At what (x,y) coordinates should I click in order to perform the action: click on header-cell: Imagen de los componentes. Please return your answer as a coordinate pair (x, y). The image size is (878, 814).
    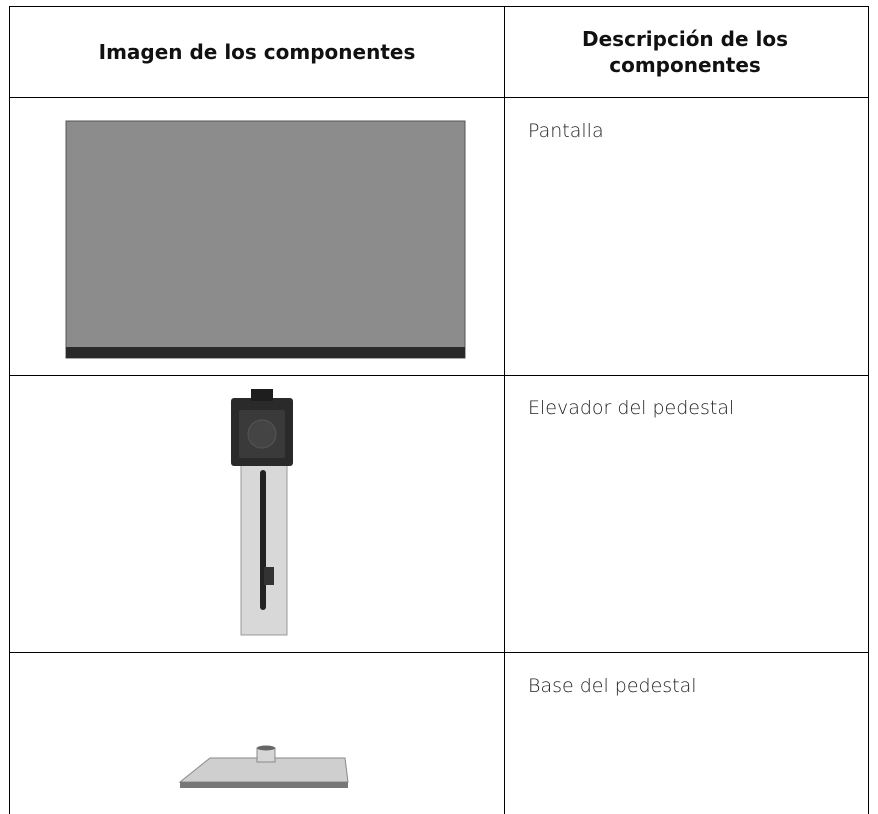
    Looking at the image, I should click on (257, 52).